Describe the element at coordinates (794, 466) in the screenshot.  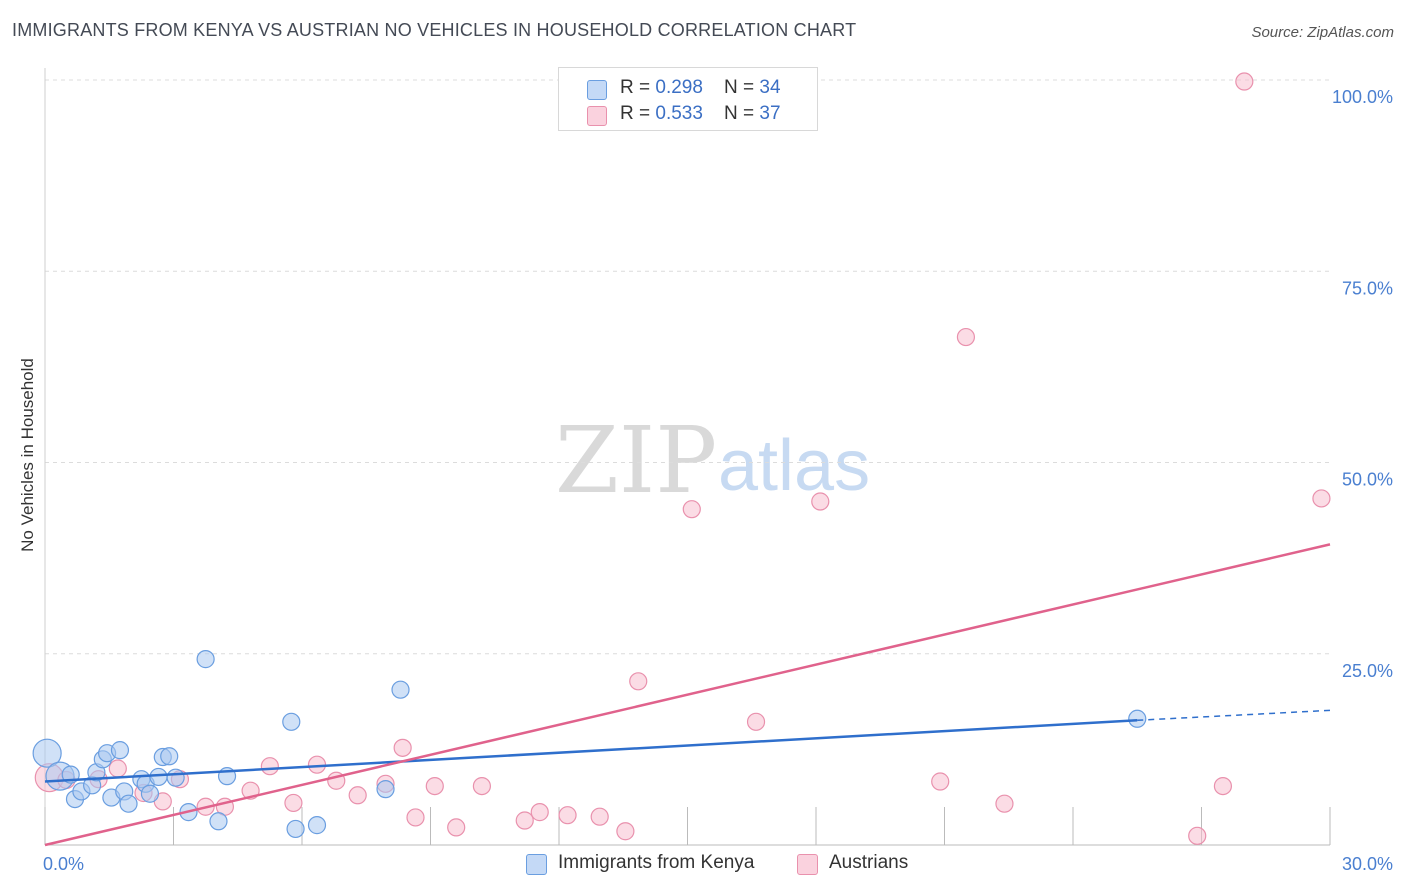
I see `watermark-atlas: atlas` at that location.